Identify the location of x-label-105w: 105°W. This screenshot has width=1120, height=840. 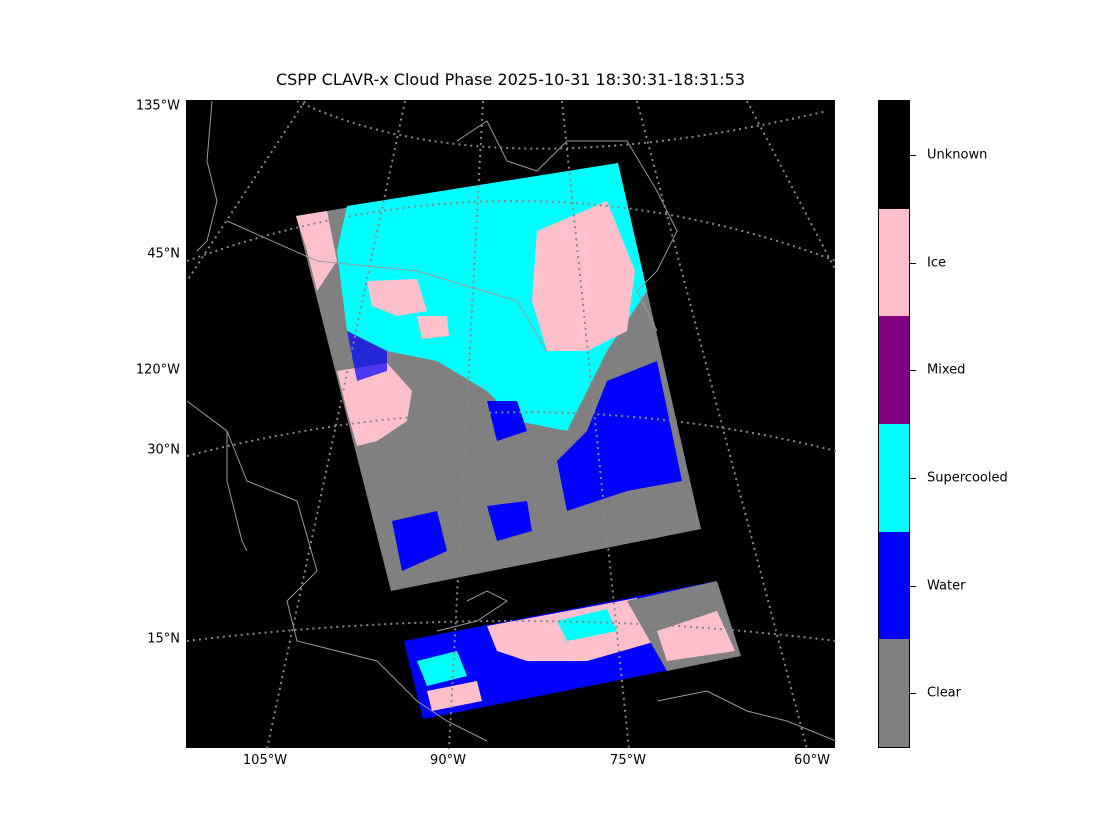
(265, 760).